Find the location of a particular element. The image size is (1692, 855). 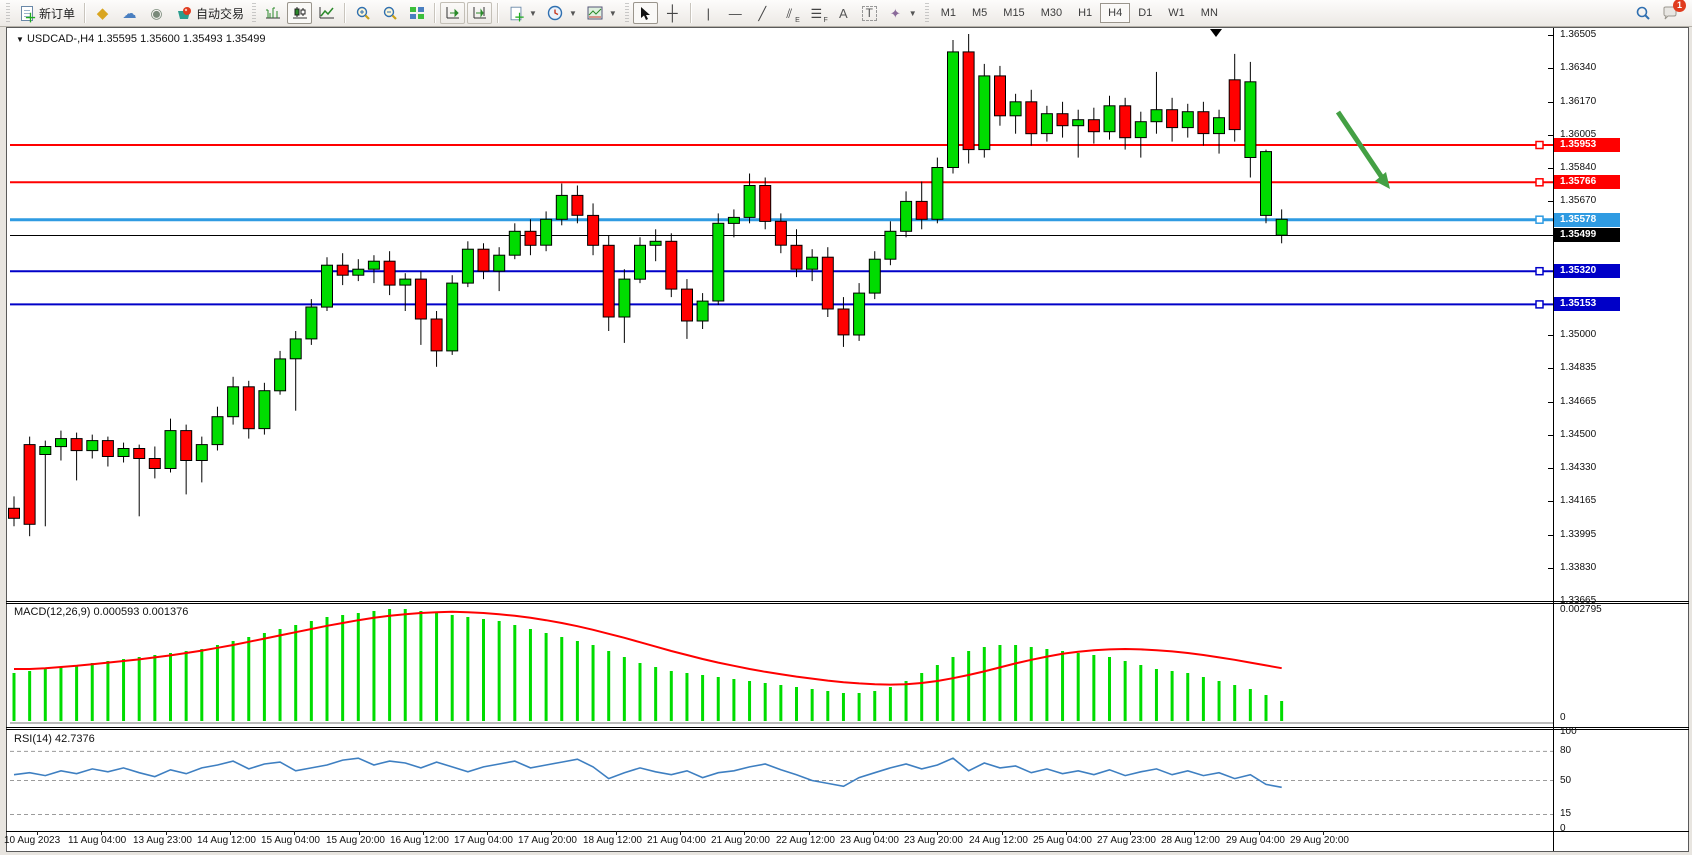

timeframe-m30: M30 is located at coordinates (1051, 13).